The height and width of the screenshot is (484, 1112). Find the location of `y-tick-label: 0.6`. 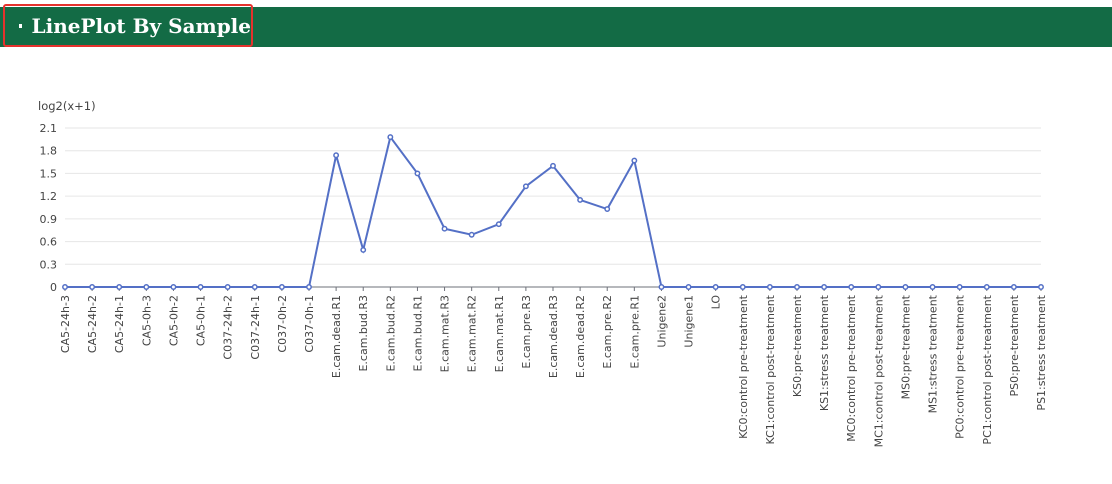

y-tick-label: 0.6 is located at coordinates (49, 242).